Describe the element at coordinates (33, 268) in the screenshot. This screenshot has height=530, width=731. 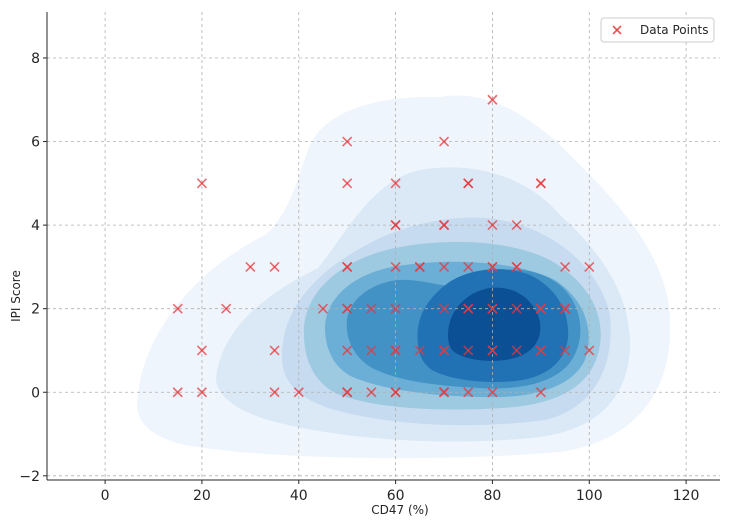
I see `y-axis-ticks: −2 0 2 4 6 8` at that location.